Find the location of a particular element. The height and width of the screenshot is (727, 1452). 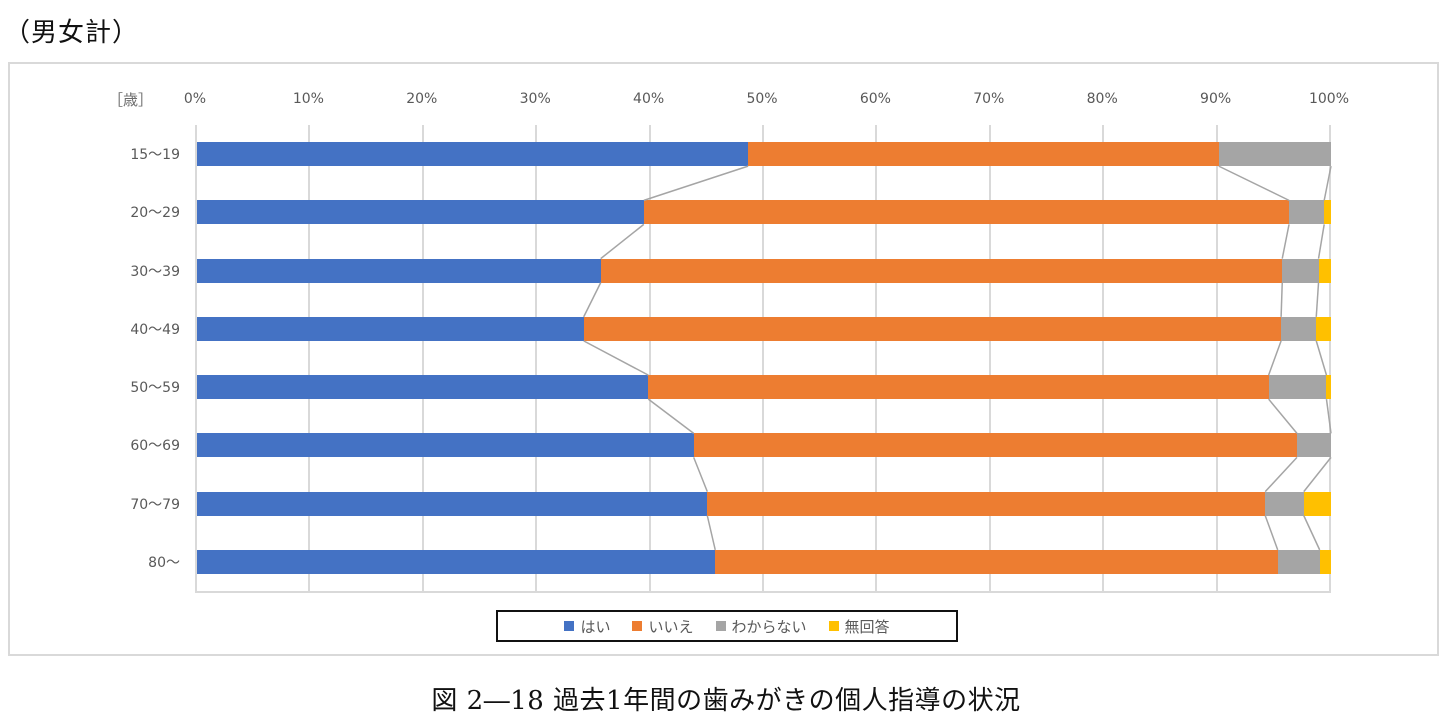

x-tick-label: 100% is located at coordinates (1329, 99).